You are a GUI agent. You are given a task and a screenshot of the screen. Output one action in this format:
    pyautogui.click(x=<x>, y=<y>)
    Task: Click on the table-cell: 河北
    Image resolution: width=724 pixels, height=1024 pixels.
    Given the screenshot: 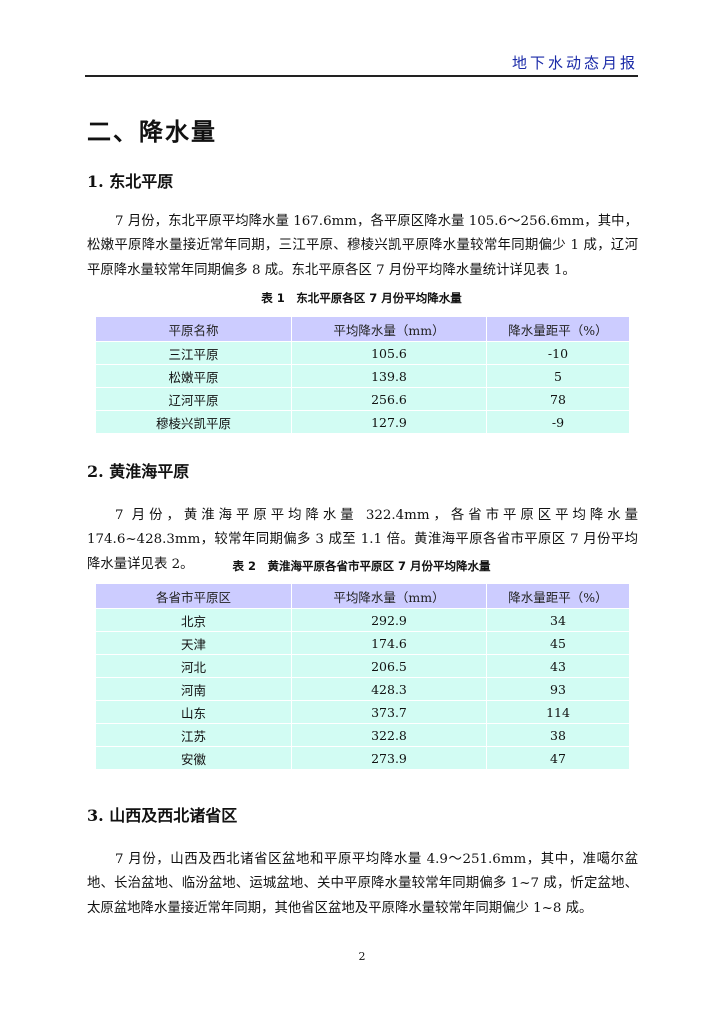 What is the action you would take?
    pyautogui.click(x=193, y=666)
    